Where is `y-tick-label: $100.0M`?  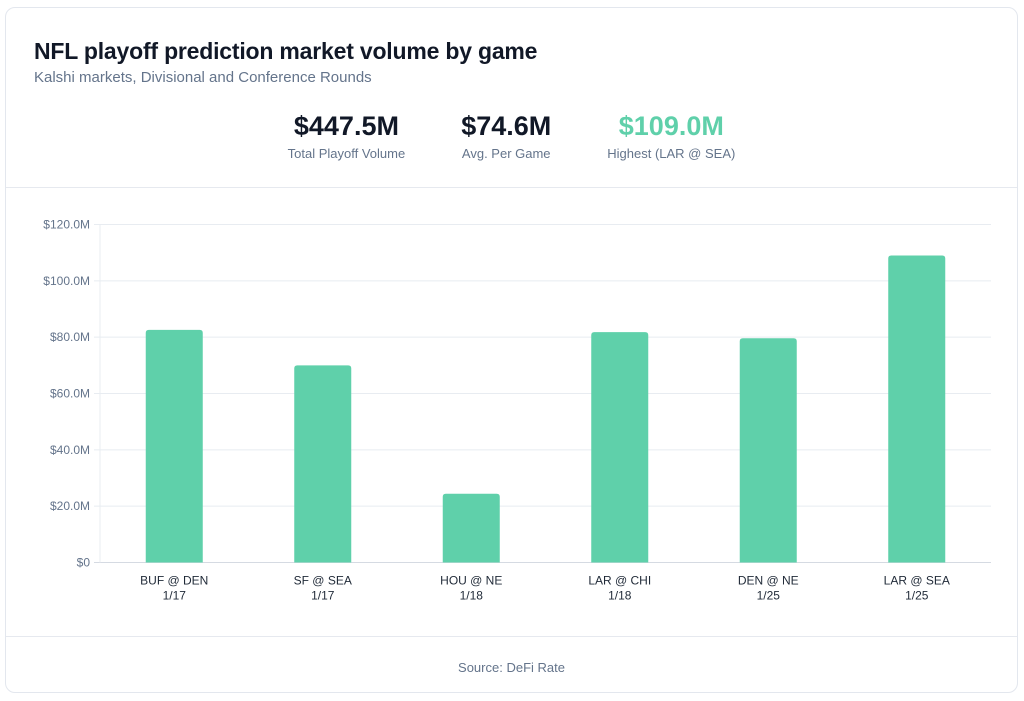
y-tick-label: $100.0M is located at coordinates (66, 281).